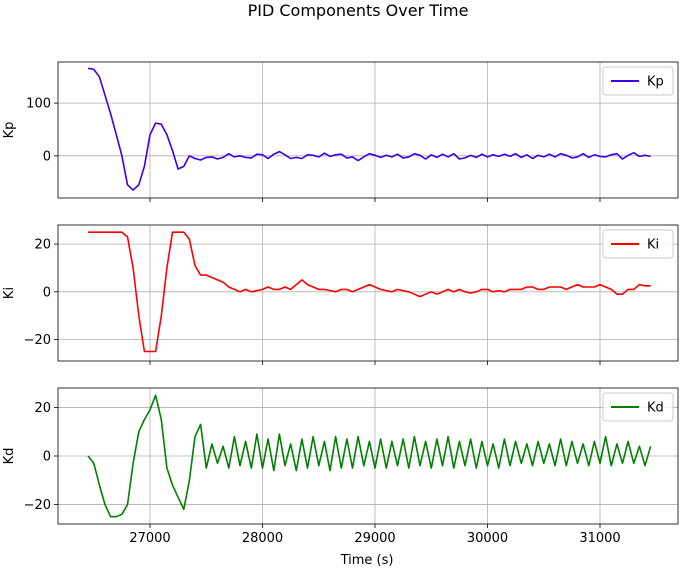 Image resolution: width=700 pixels, height=569 pixels. Describe the element at coordinates (638, 244) in the screenshot. I see `legend: Ki` at that location.